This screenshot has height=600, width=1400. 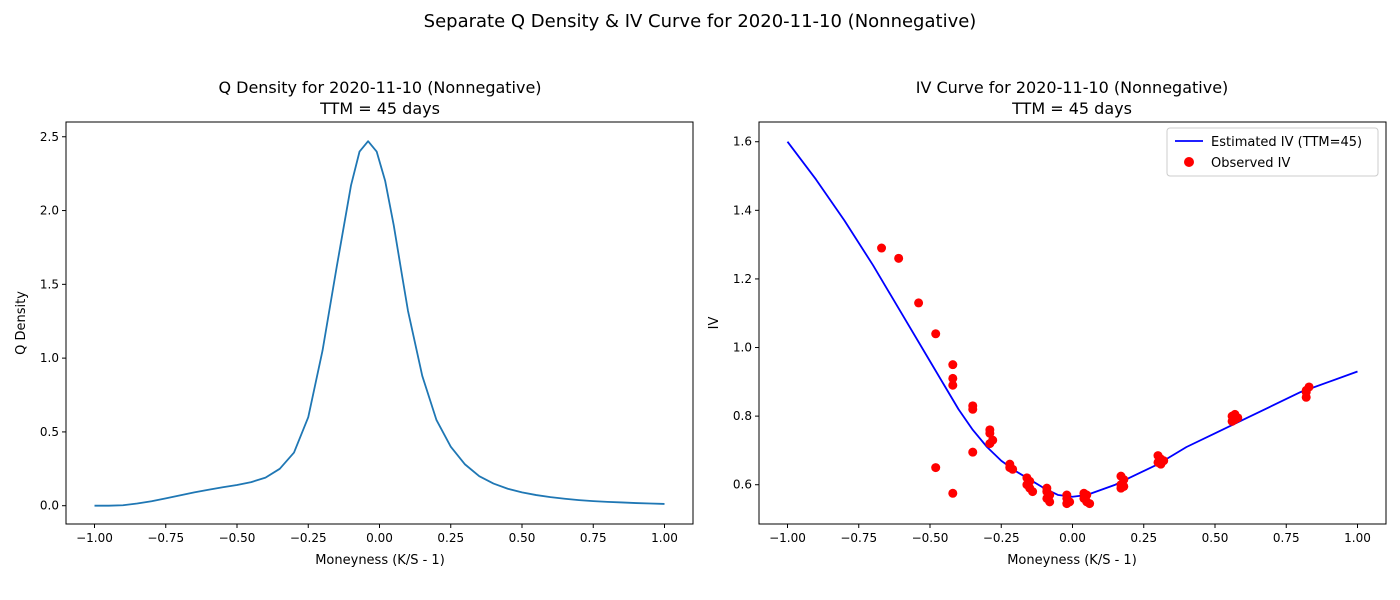 What do you see at coordinates (49, 506) in the screenshot?
I see `q-density-ytick-label: 0.0` at bounding box center [49, 506].